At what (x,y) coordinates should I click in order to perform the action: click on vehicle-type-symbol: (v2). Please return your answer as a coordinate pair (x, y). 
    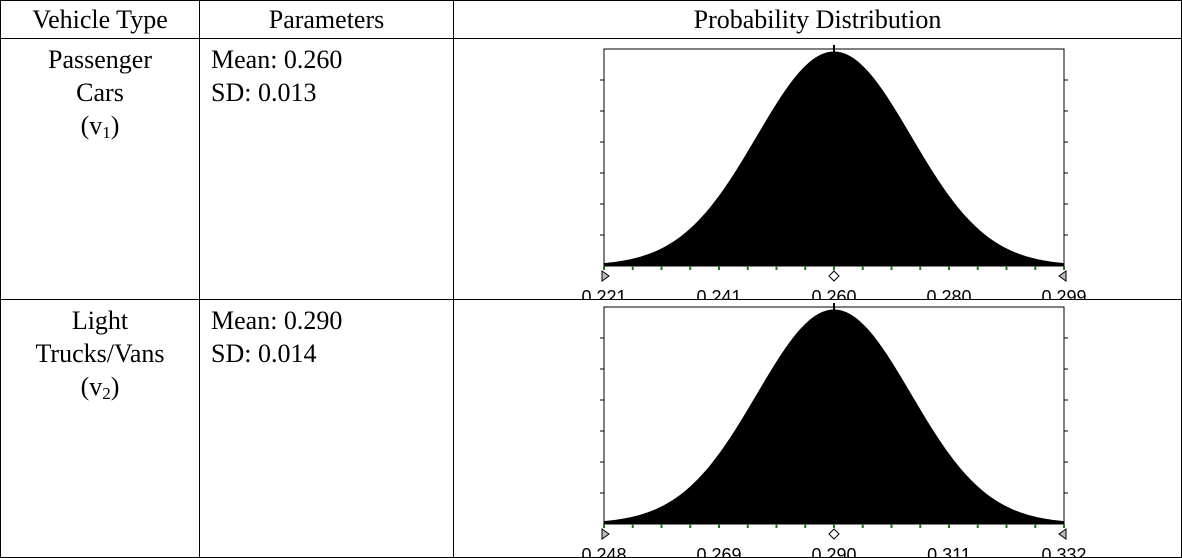
    Looking at the image, I should click on (100, 387).